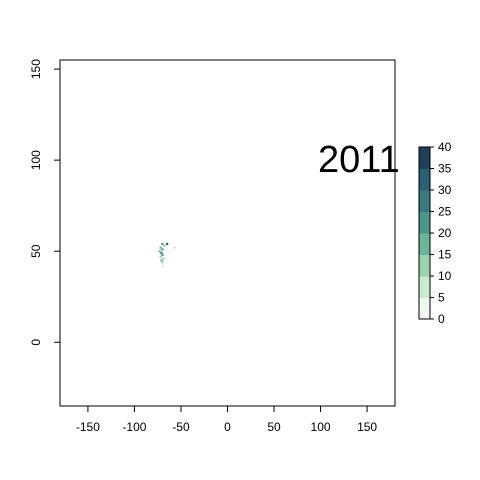  What do you see at coordinates (367, 427) in the screenshot?
I see `x-tick-label: 150` at bounding box center [367, 427].